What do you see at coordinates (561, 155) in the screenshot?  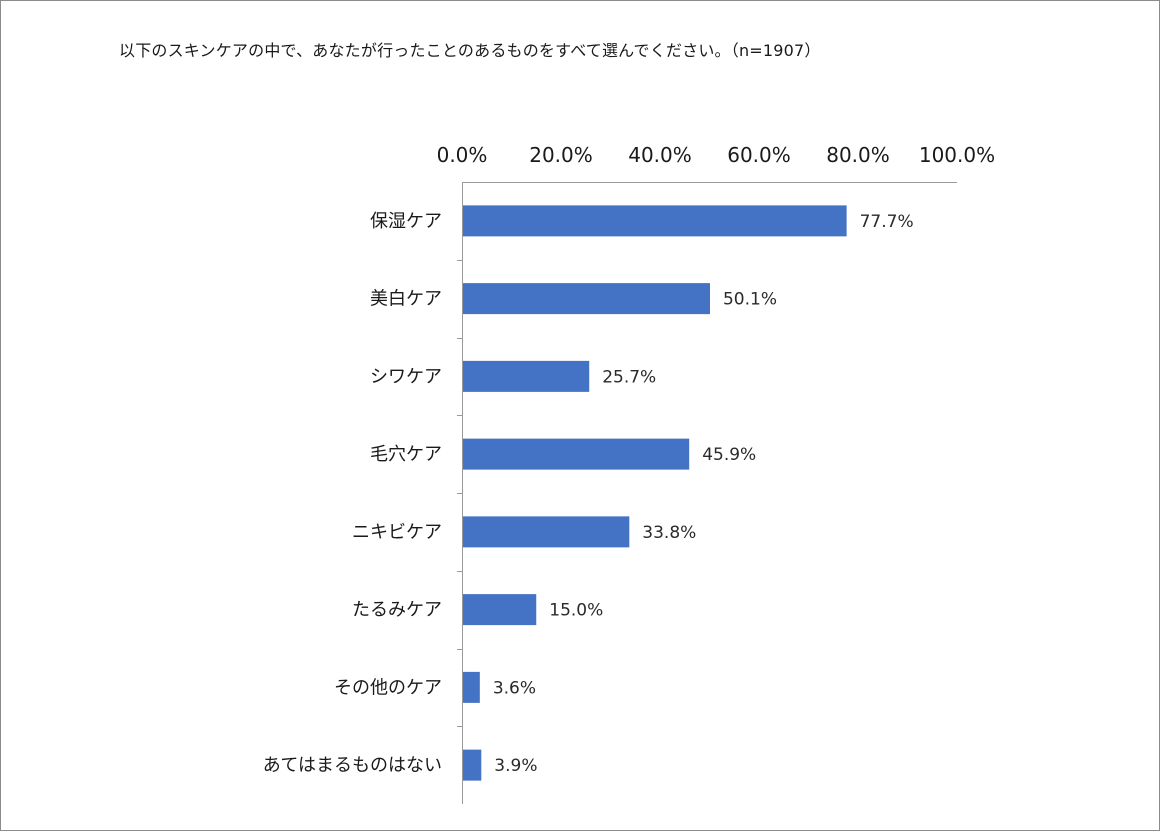 I see `x-tick-label: 20.0%` at bounding box center [561, 155].